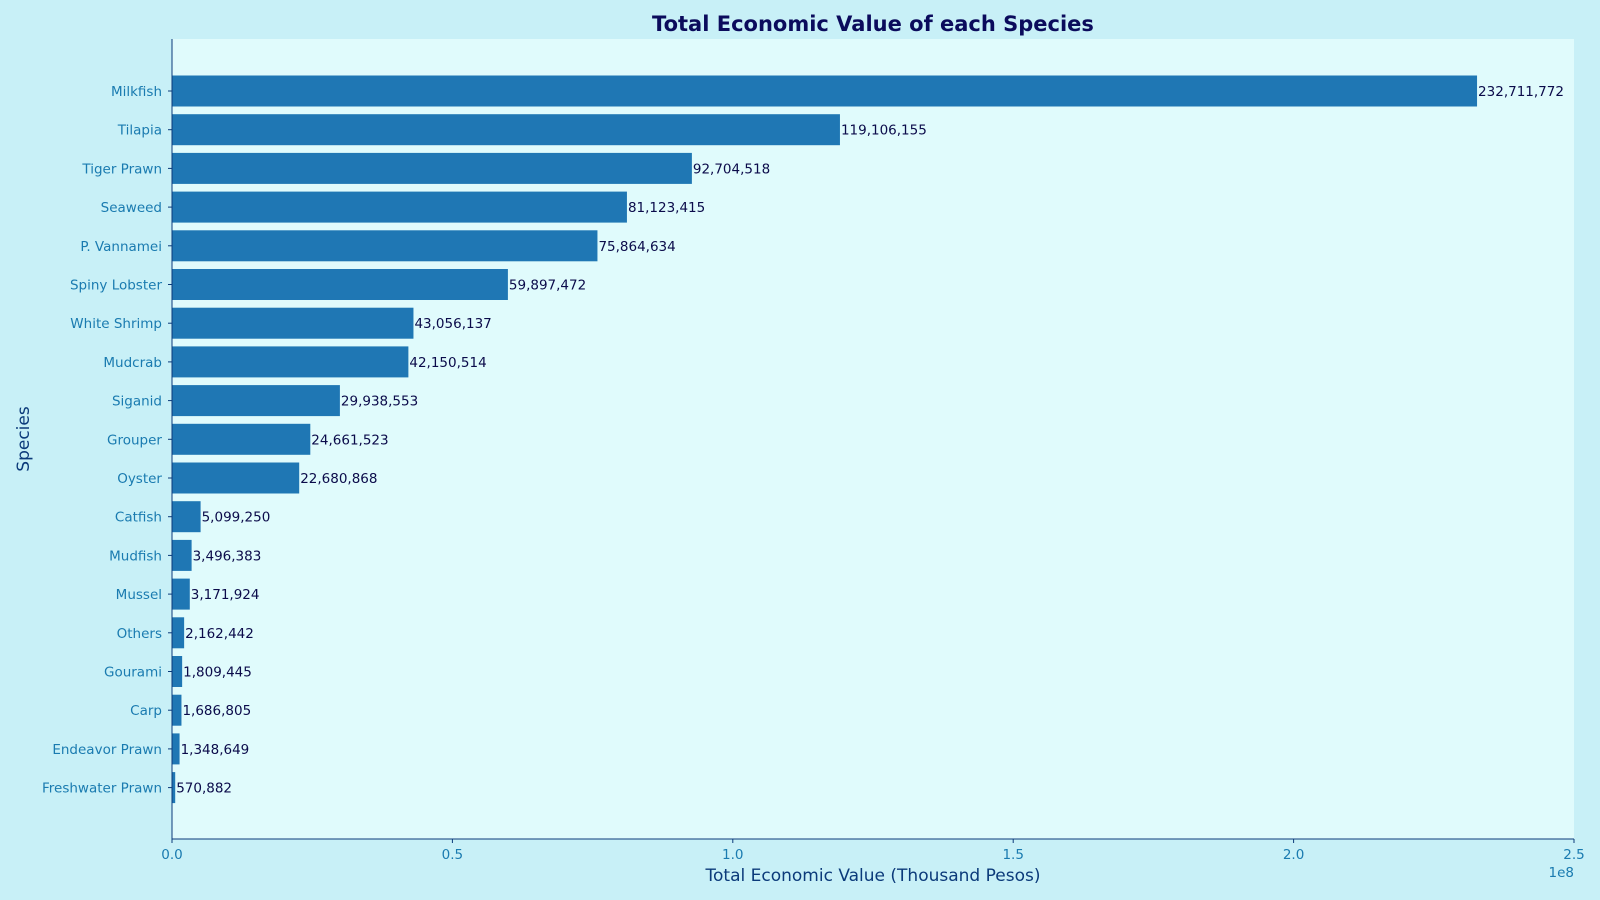 The height and width of the screenshot is (900, 1600). I want to click on y-tick-label: Siganid, so click(137, 402).